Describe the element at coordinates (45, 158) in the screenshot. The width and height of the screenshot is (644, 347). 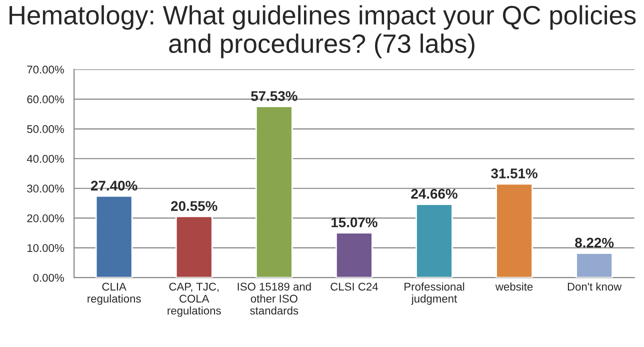
I see `y-tick-label: 40.00%` at that location.